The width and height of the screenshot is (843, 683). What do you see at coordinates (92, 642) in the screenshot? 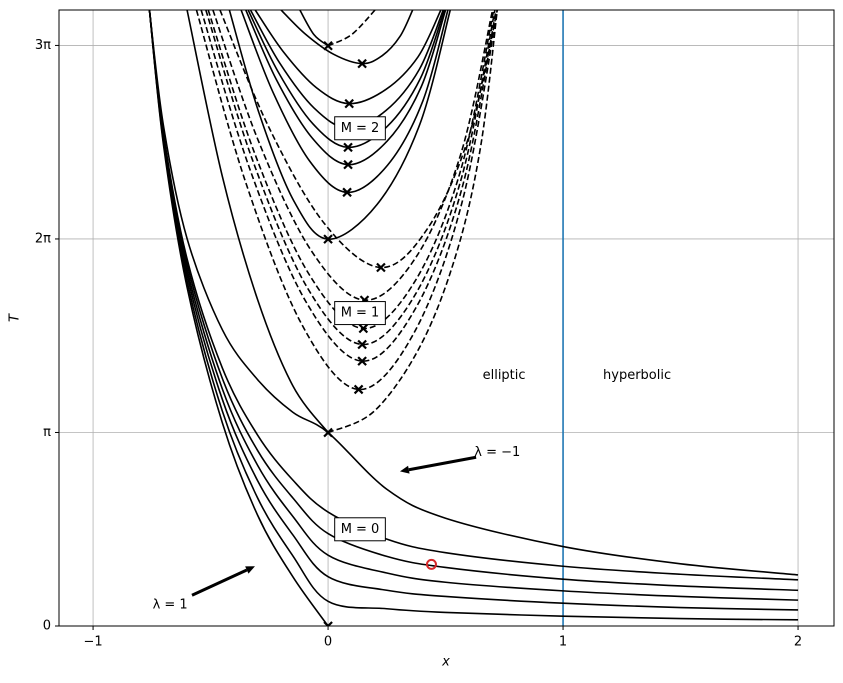
I see `x-tick-label: −1` at bounding box center [92, 642].